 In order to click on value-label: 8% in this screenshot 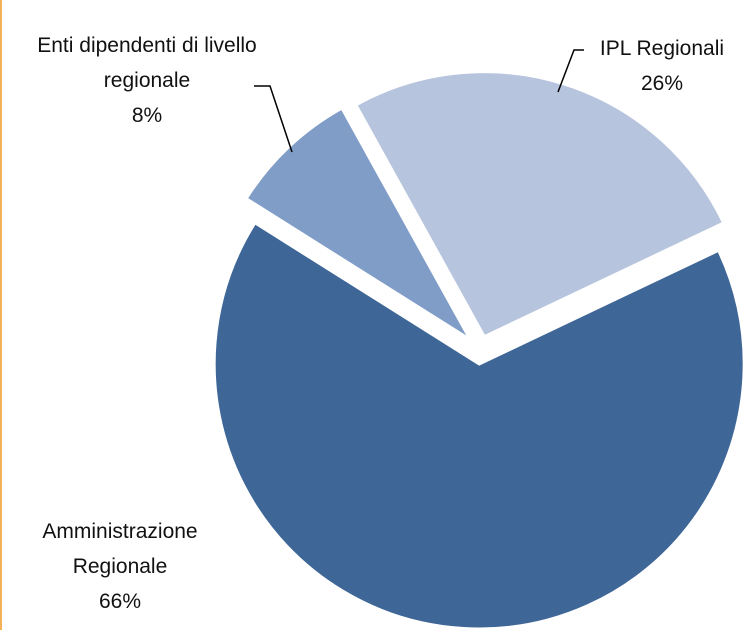, I will do `click(147, 115)`.